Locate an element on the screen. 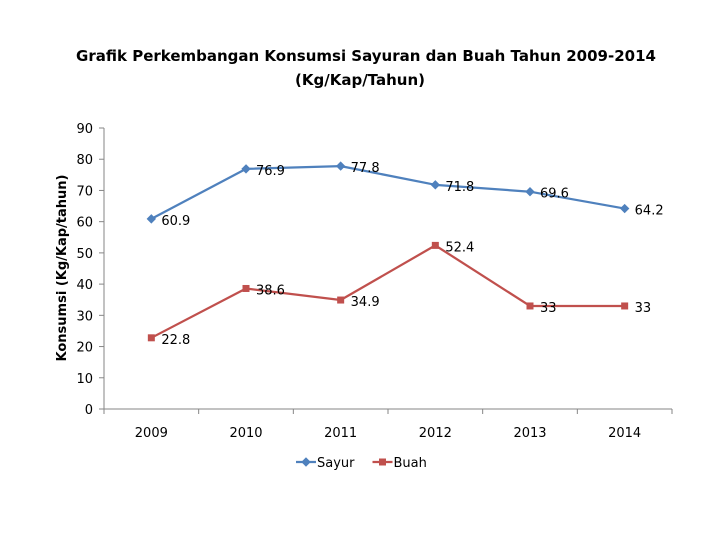  y-tick-label: 20 is located at coordinates (84, 348).